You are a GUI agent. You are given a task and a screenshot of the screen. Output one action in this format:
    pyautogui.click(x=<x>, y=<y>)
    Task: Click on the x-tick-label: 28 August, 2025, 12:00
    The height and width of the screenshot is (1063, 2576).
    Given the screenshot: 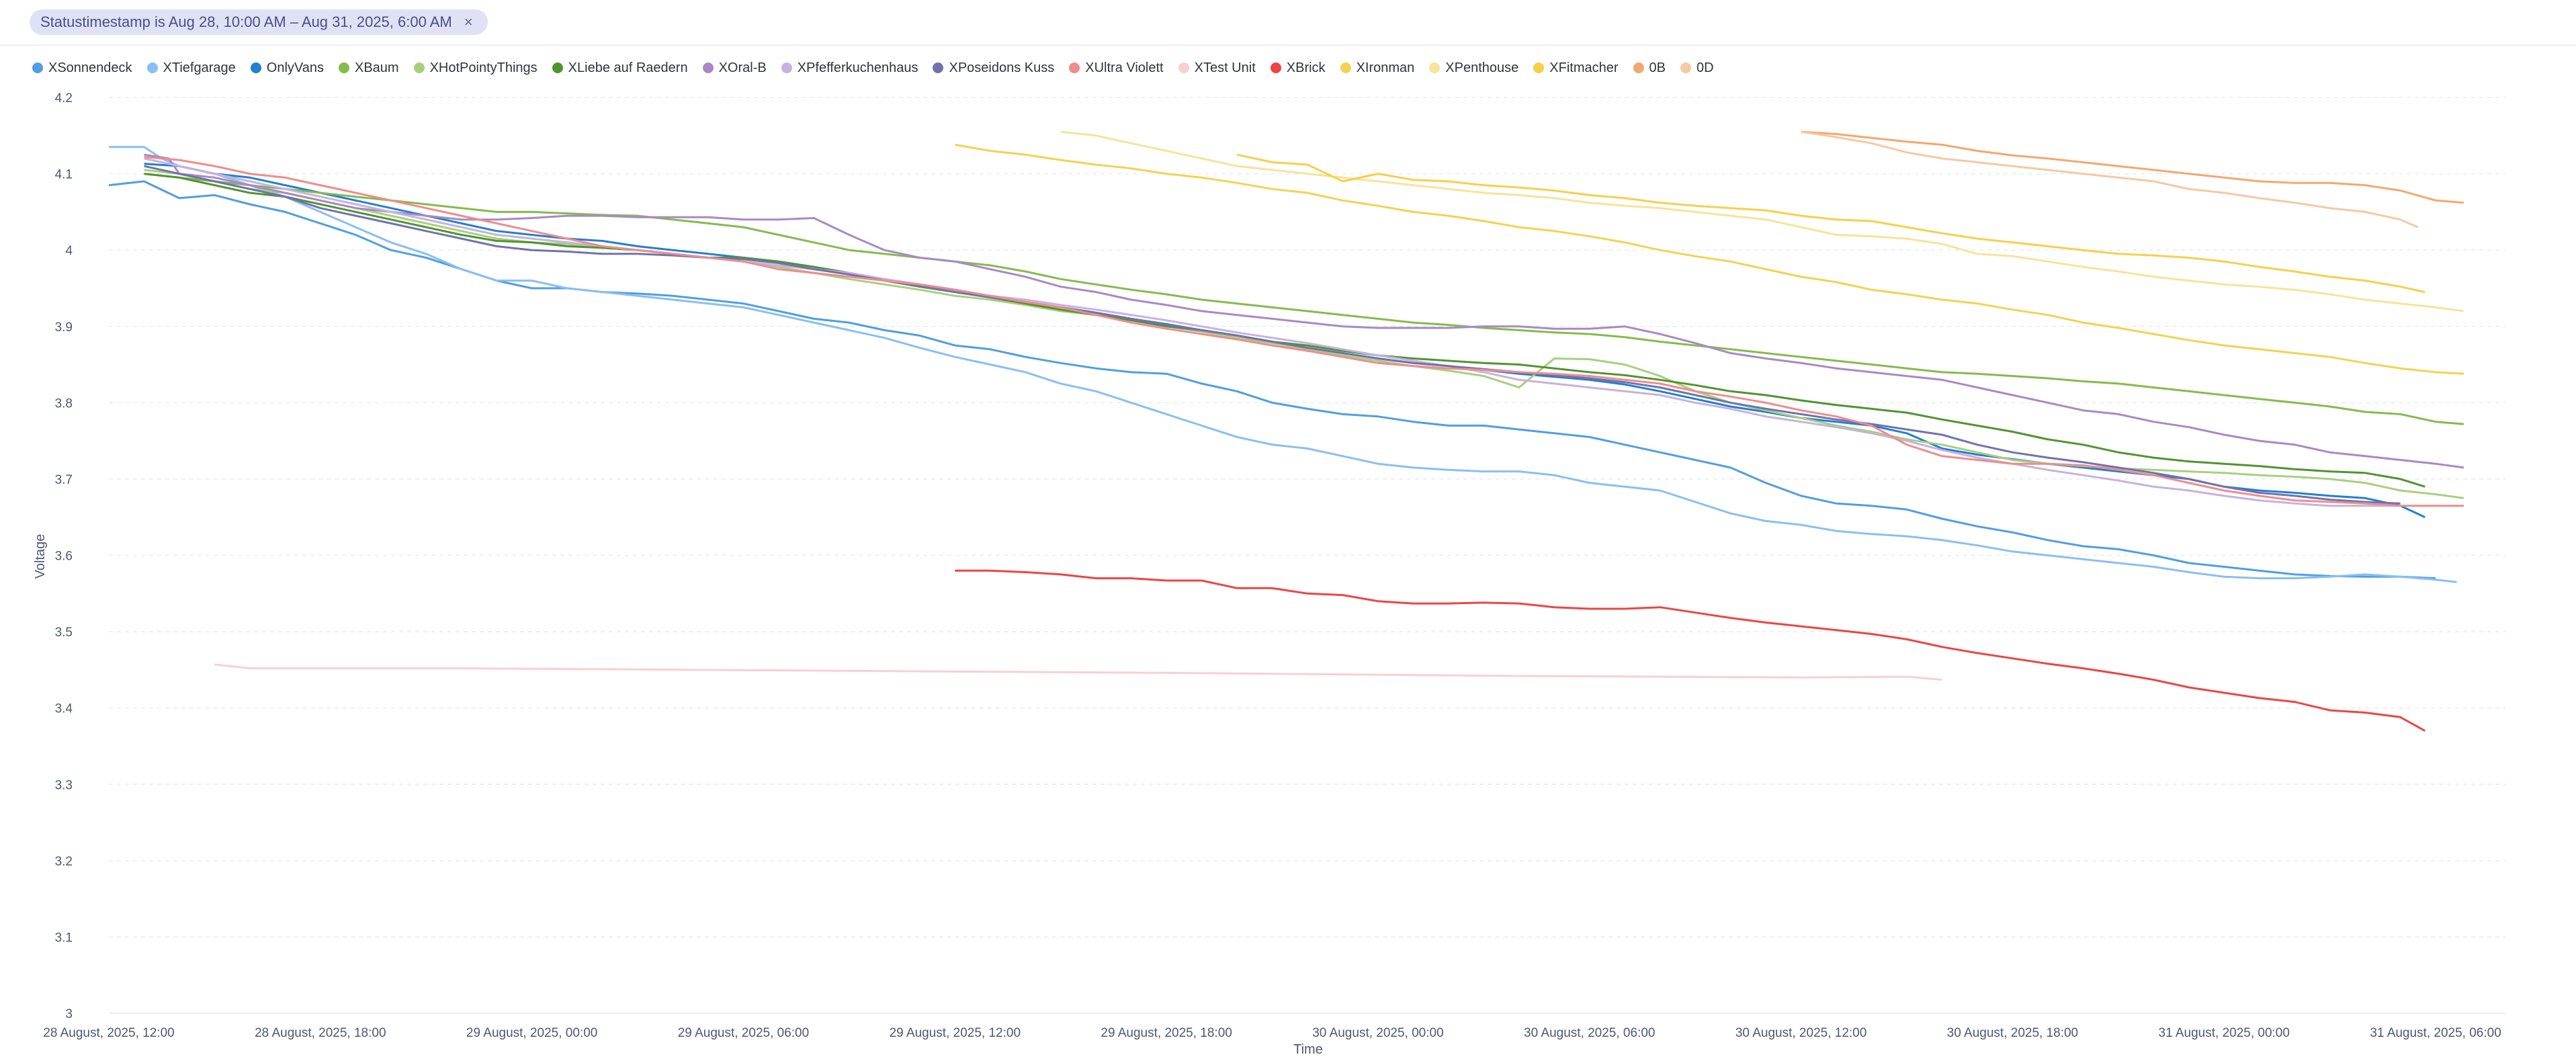 What is the action you would take?
    pyautogui.click(x=108, y=1033)
    